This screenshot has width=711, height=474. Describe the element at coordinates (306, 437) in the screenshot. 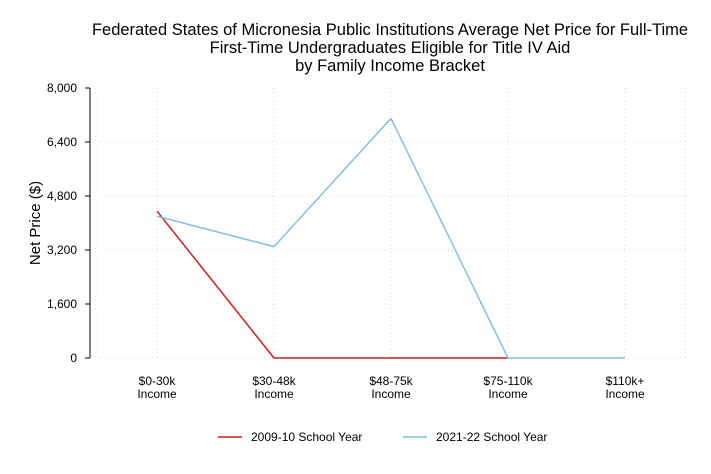

I see `legend-label-1: 2009-10 School Year` at that location.